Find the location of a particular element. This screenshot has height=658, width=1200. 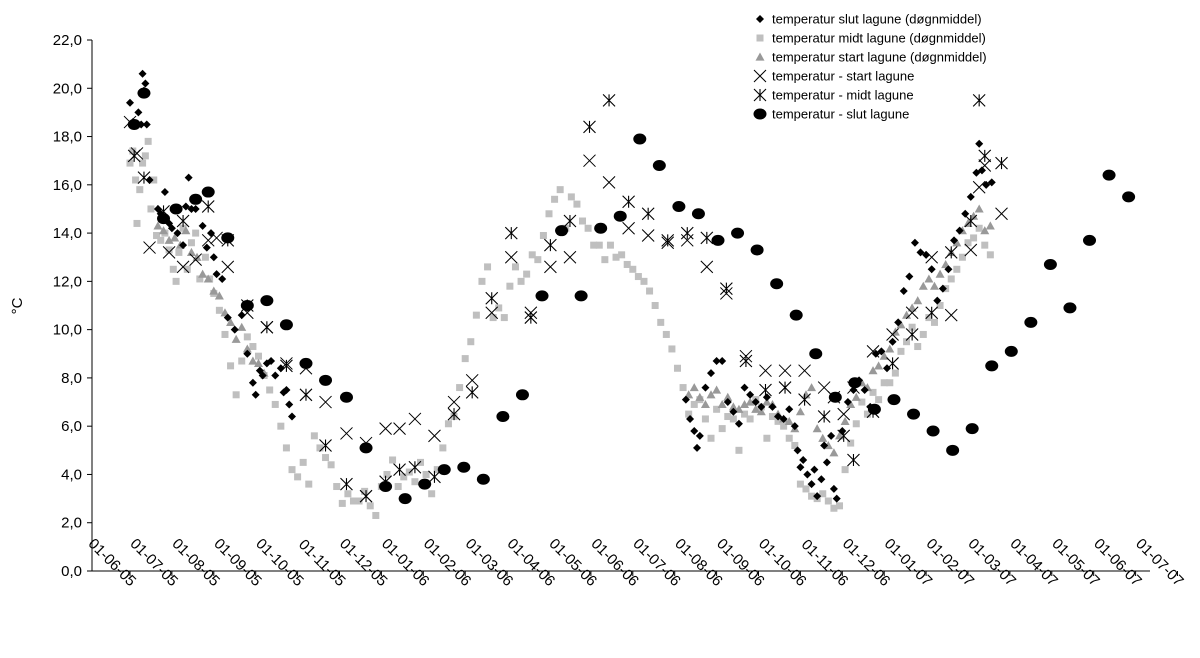

legend-item: temperatur start lagune (døgnmiddel) is located at coordinates (871, 57).